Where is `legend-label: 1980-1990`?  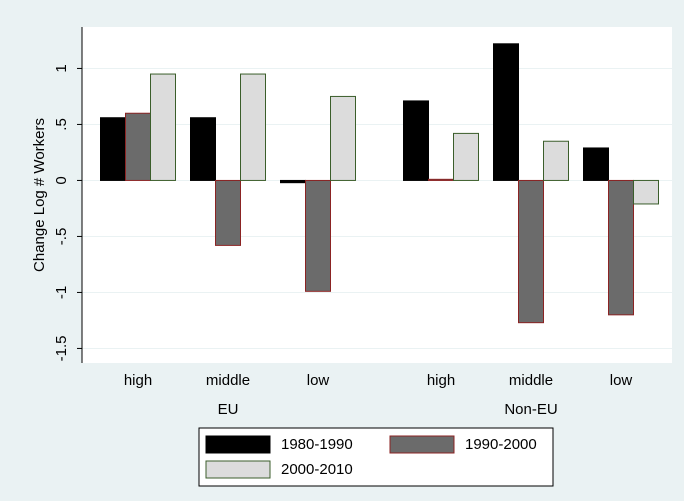 legend-label: 1980-1990 is located at coordinates (317, 444).